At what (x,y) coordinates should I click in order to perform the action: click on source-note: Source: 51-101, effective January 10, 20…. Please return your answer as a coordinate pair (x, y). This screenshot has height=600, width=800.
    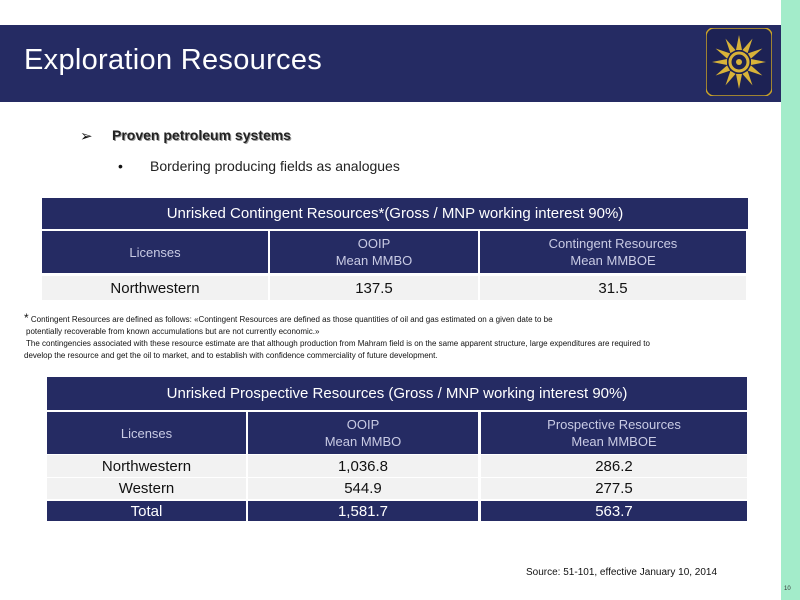
    Looking at the image, I should click on (622, 572).